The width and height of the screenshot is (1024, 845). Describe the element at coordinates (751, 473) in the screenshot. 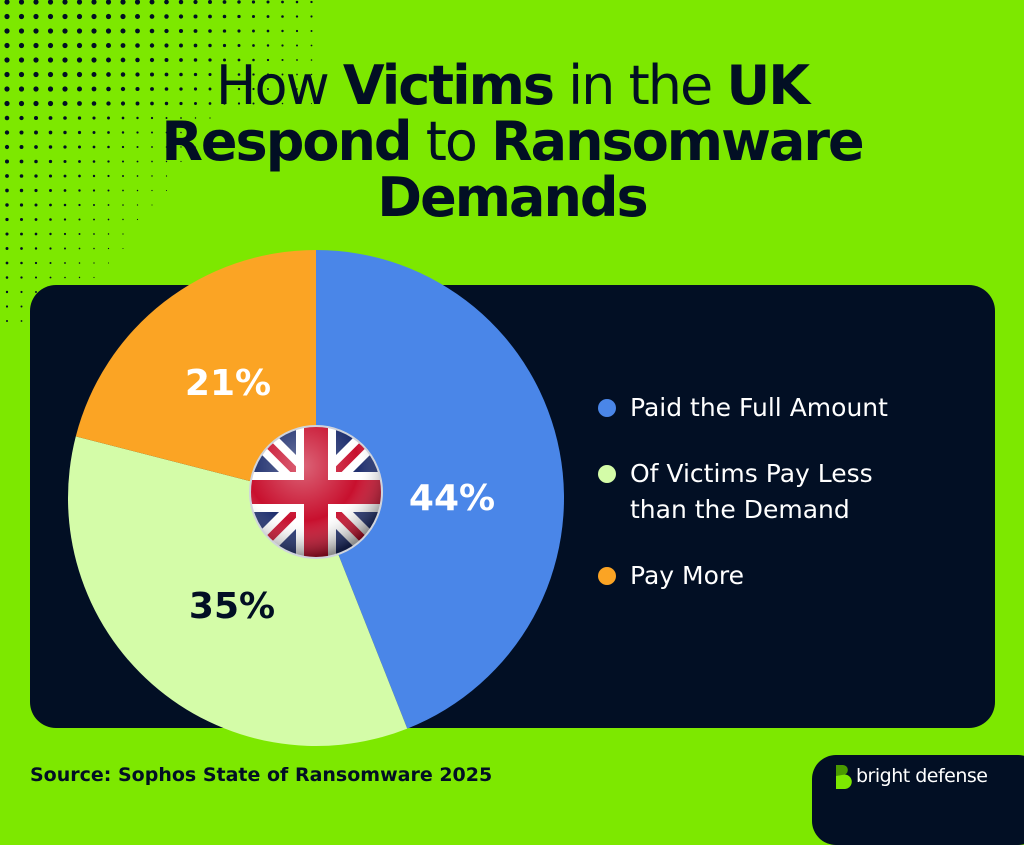

I see `legend-label: Of Victims Pay Less` at that location.